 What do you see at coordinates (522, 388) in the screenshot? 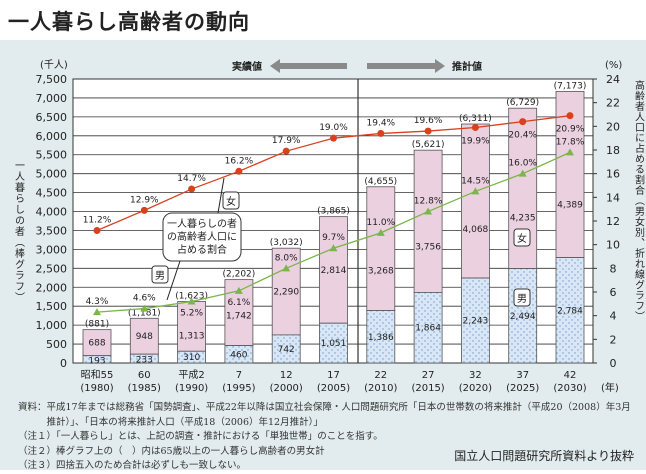
I see `x-tick-year: (2025)` at bounding box center [522, 388].